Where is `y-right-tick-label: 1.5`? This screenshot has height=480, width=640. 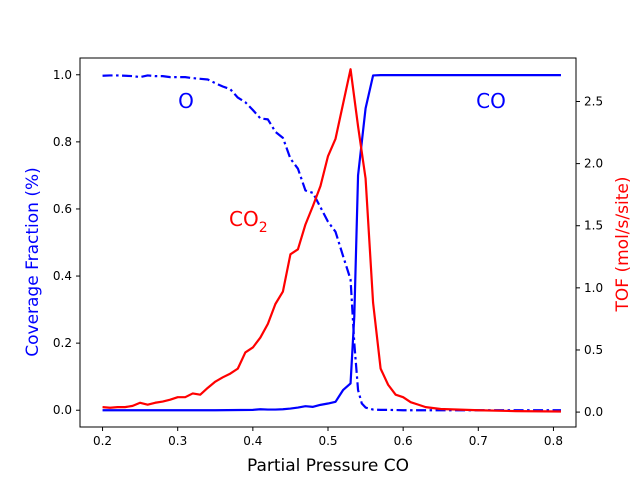 y-right-tick-label: 1.5 is located at coordinates (593, 226).